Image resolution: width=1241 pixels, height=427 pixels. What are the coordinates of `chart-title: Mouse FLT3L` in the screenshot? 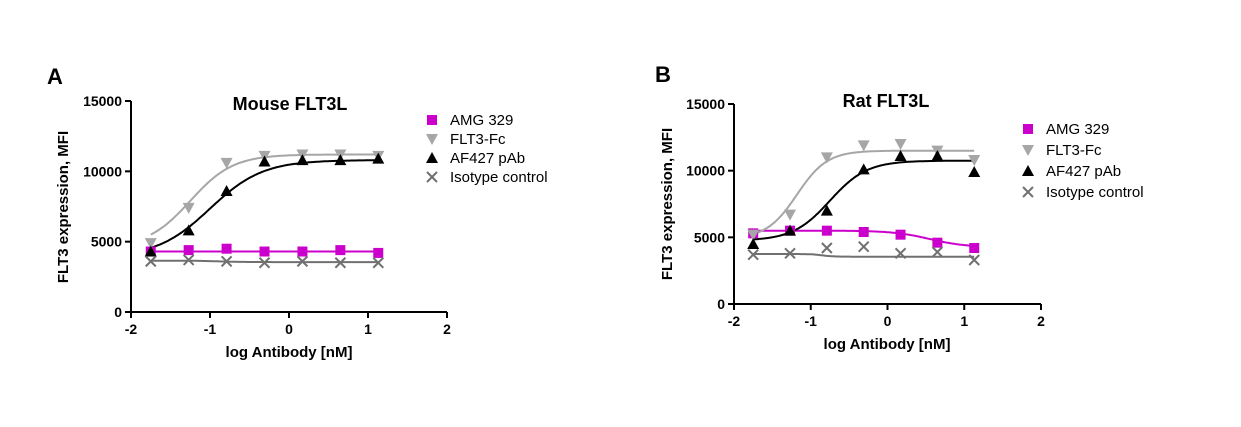 It's located at (290, 104).